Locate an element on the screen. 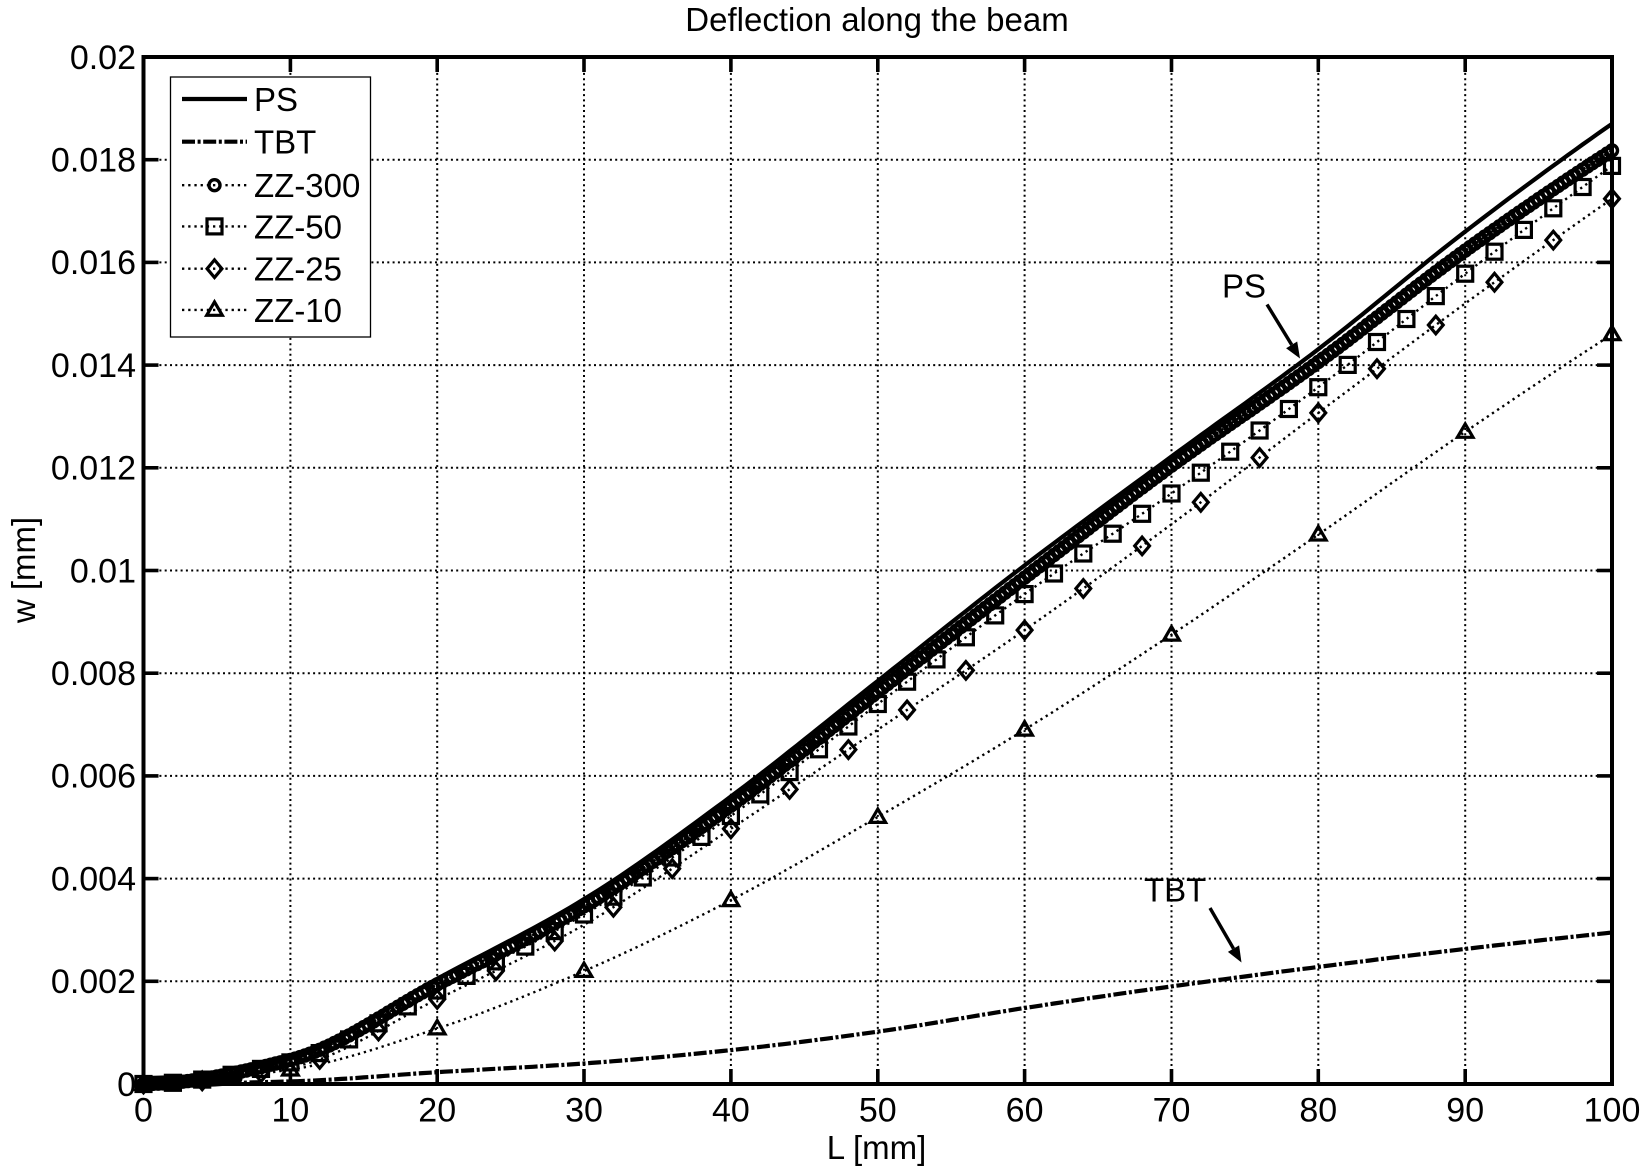 This screenshot has height=1174, width=1642. svg-text: 20 is located at coordinates (437, 1111).